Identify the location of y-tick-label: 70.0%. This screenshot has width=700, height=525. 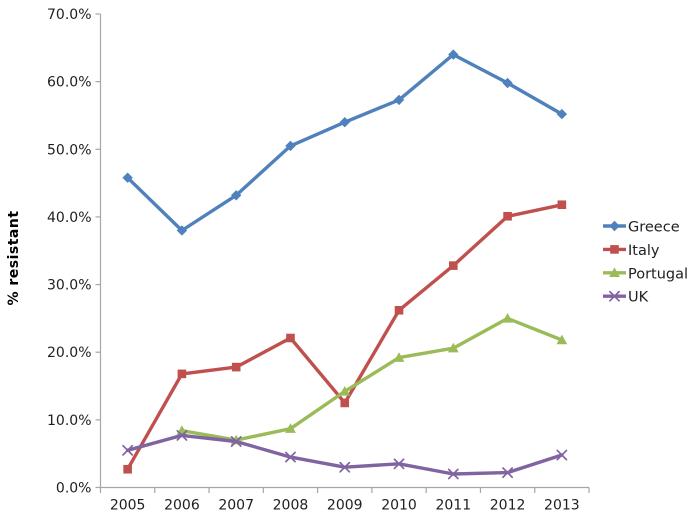
(69, 15).